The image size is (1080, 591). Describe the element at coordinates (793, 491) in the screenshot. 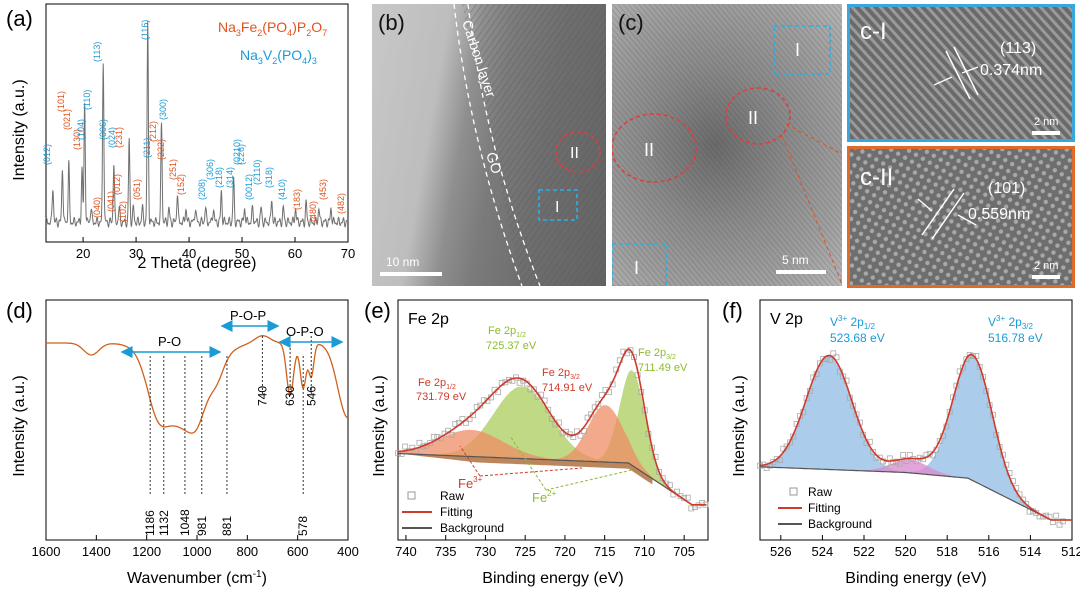

I see `panel-f-legend-raw-marker` at that location.